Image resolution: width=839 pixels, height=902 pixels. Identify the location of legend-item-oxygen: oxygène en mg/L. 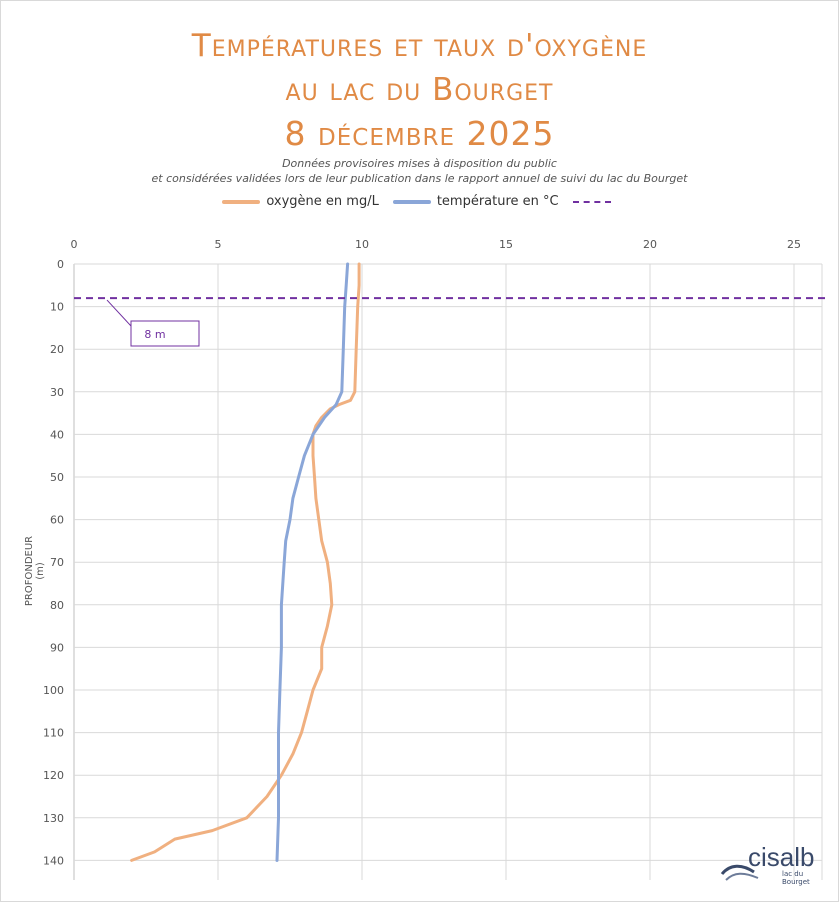
(300, 201).